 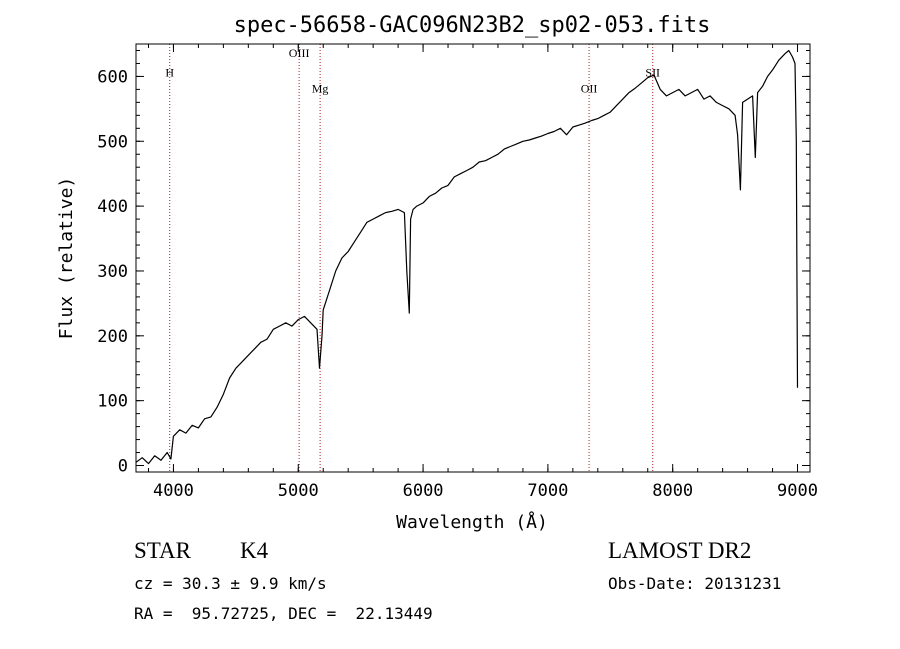 What do you see at coordinates (66, 258) in the screenshot?
I see `y-axis-label: Flux (relative)` at bounding box center [66, 258].